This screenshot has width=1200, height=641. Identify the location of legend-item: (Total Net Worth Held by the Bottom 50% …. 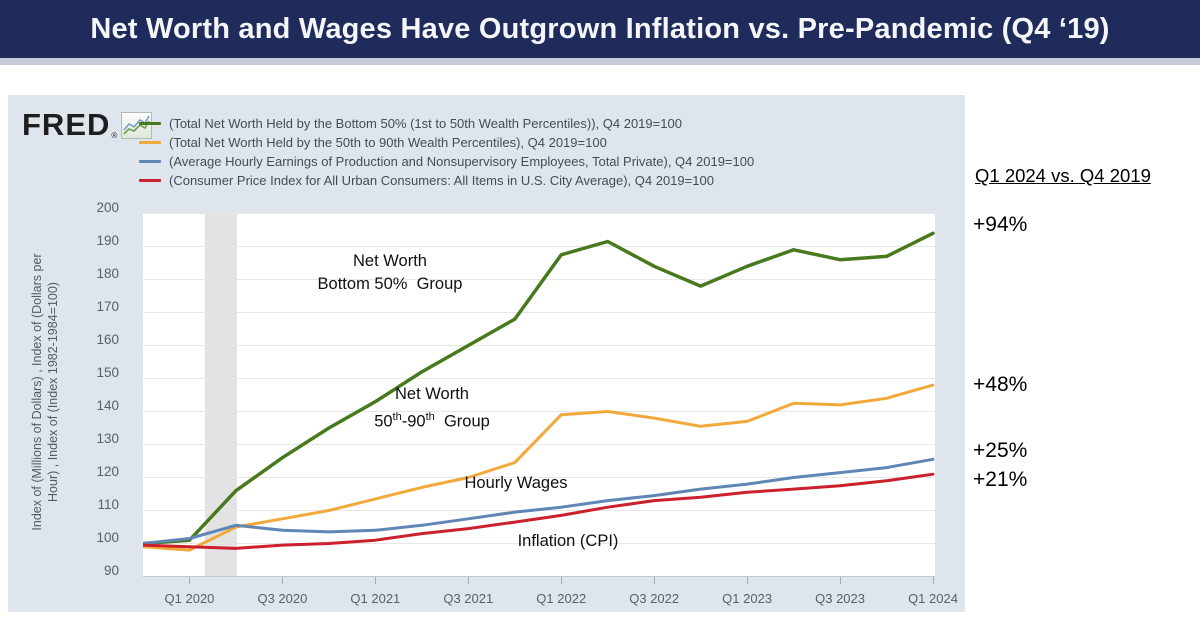
(446, 123).